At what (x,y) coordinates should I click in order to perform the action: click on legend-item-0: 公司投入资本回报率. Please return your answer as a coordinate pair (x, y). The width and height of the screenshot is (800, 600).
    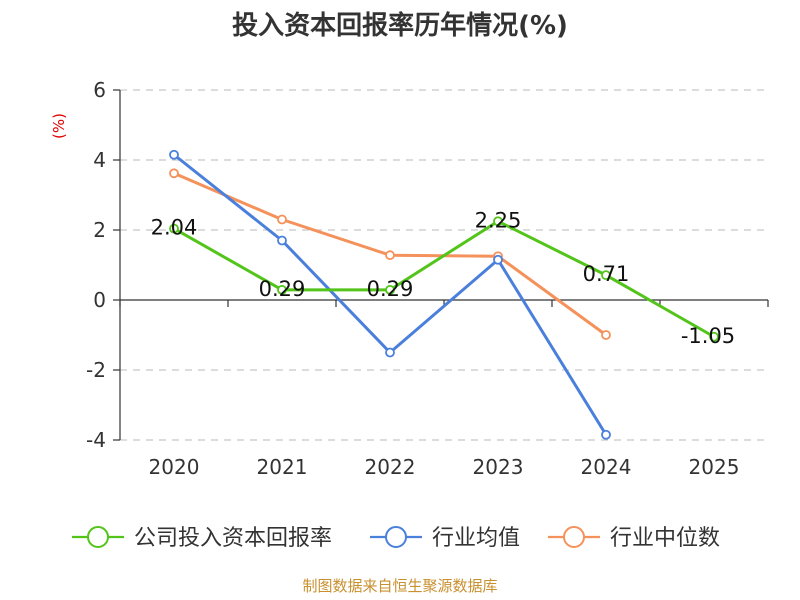
    Looking at the image, I should click on (202, 538).